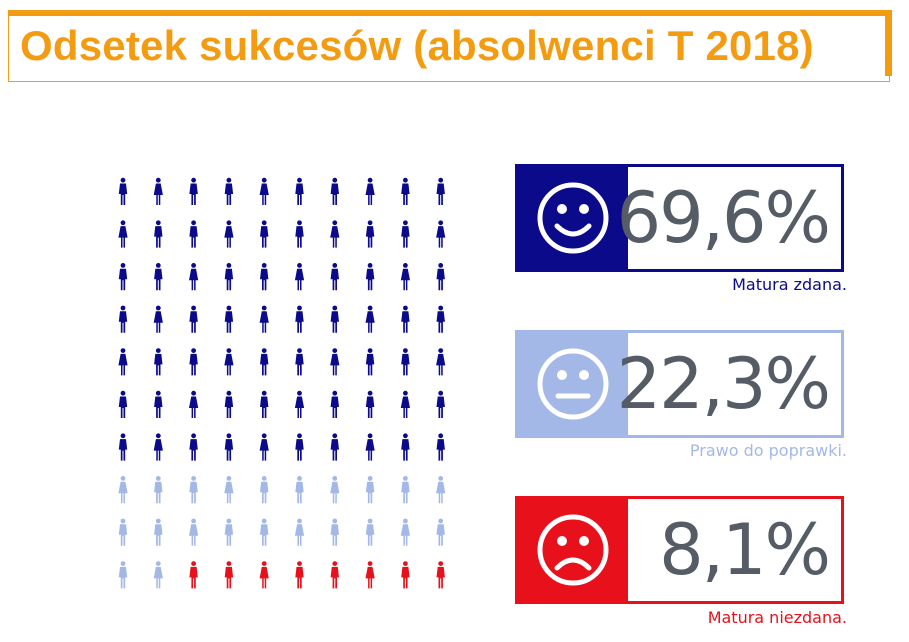 The height and width of the screenshot is (642, 909). I want to click on stat-retake-caption: Prawo do poprawki., so click(768, 450).